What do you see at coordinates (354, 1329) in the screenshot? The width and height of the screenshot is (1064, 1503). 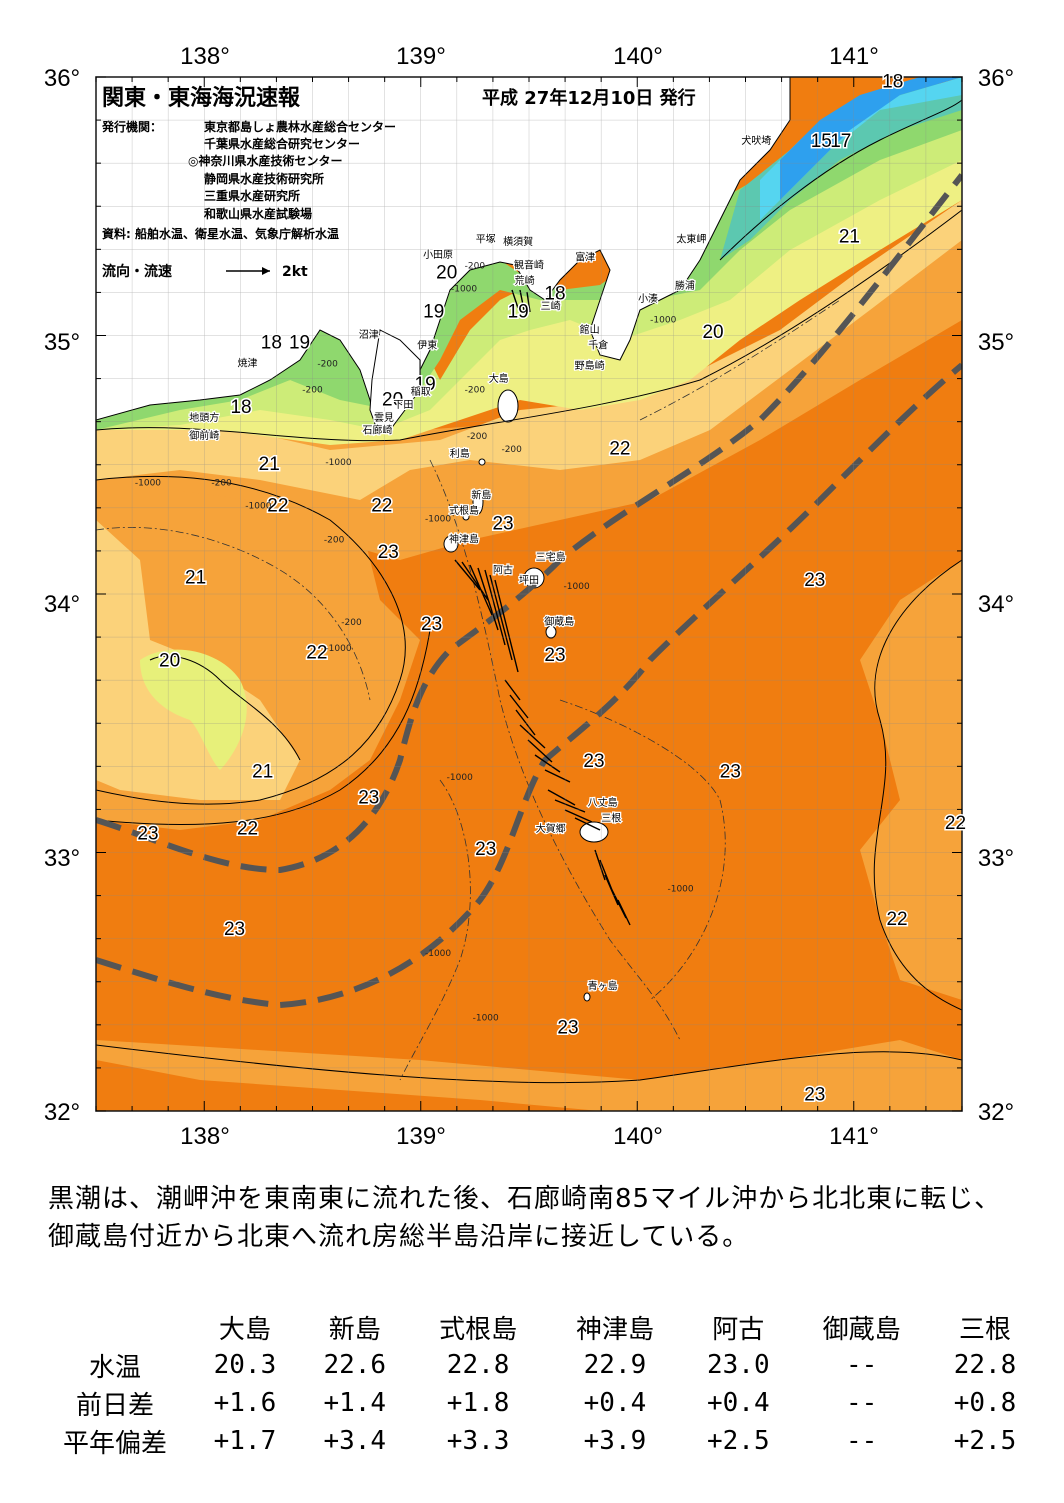 I see `col-niijima: 新島` at bounding box center [354, 1329].